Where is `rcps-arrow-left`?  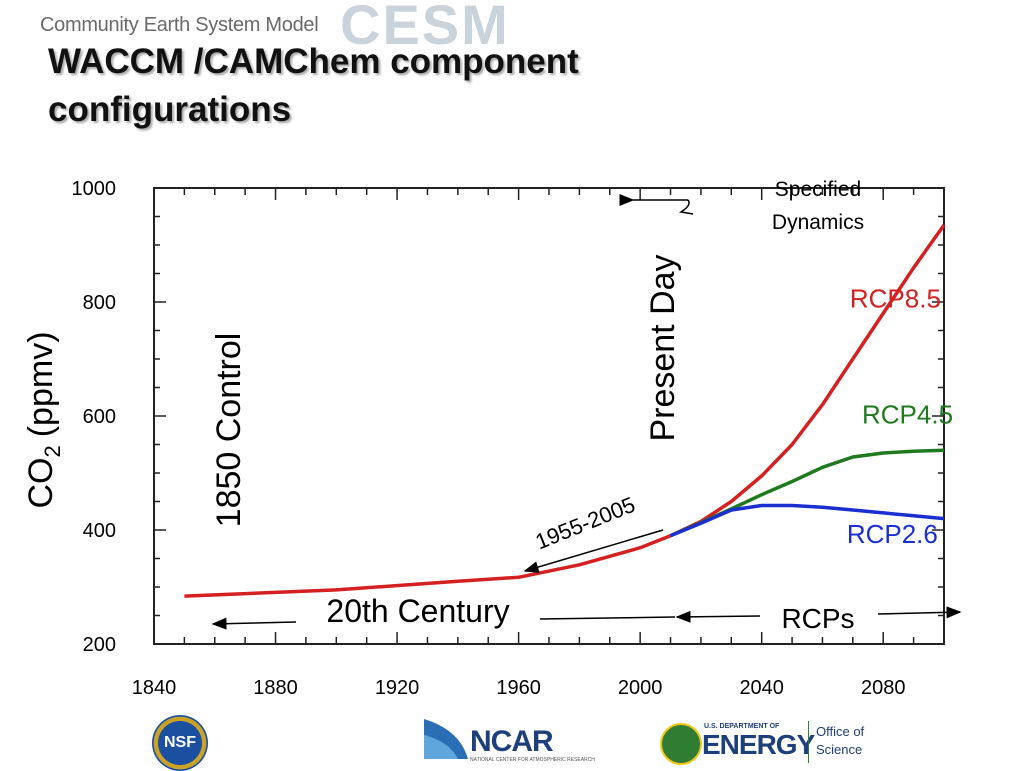 rcps-arrow-left is located at coordinates (718, 616).